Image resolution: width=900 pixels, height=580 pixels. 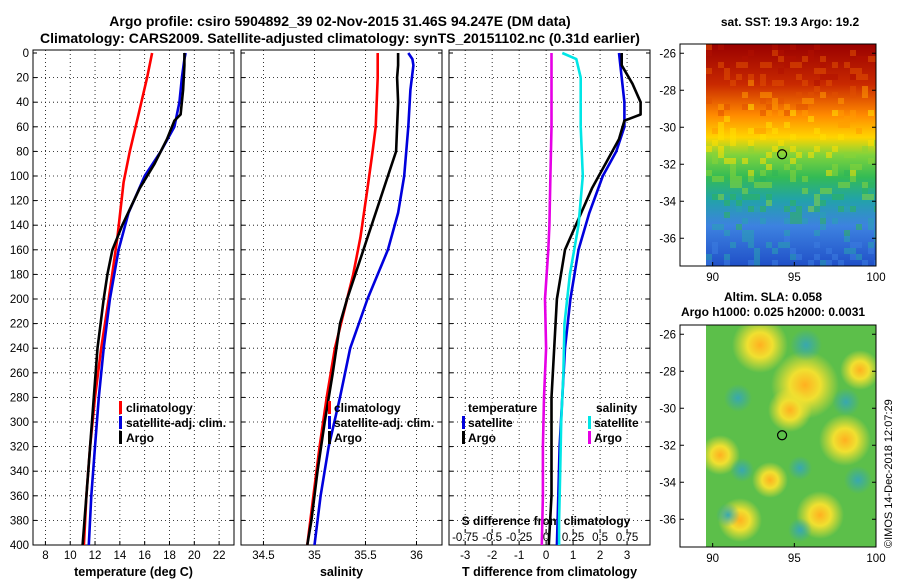 What do you see at coordinates (329, 407) in the screenshot?
I see `legend-swatch-climatology` at bounding box center [329, 407].